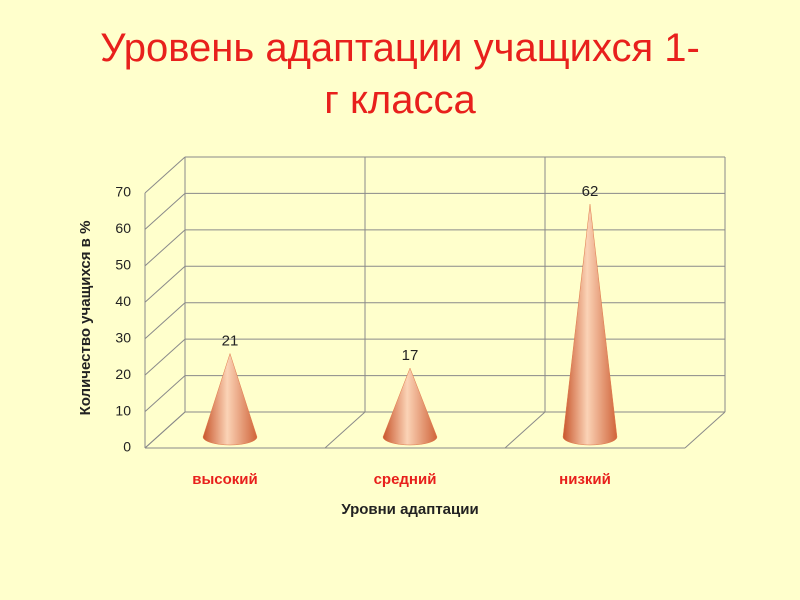 The height and width of the screenshot is (600, 800). What do you see at coordinates (230, 340) in the screenshot?
I see `value-label: 21` at bounding box center [230, 340].